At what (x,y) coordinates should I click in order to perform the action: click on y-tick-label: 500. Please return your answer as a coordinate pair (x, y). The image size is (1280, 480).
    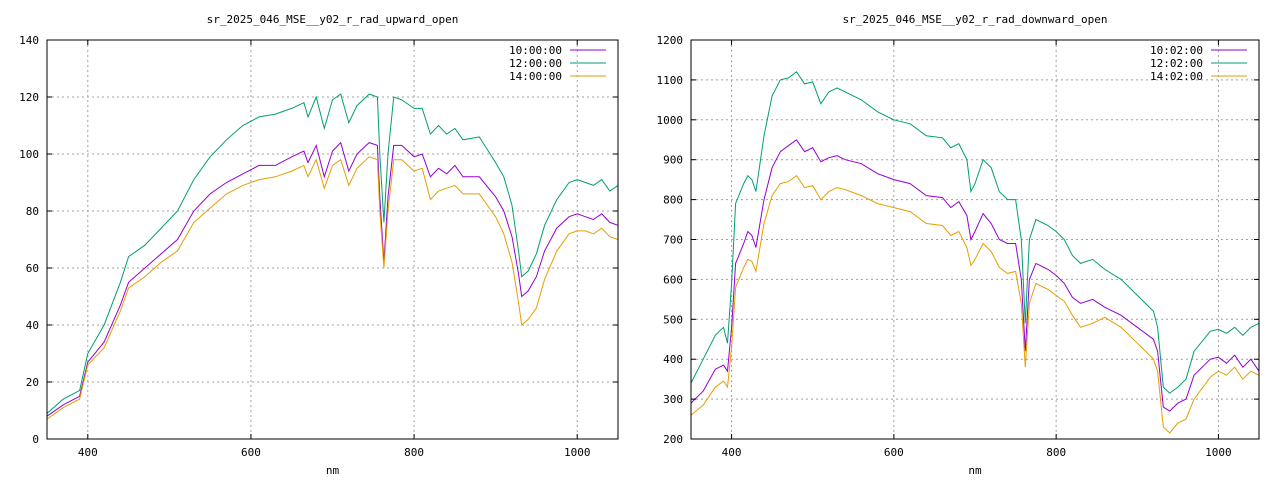
    Looking at the image, I should click on (673, 319).